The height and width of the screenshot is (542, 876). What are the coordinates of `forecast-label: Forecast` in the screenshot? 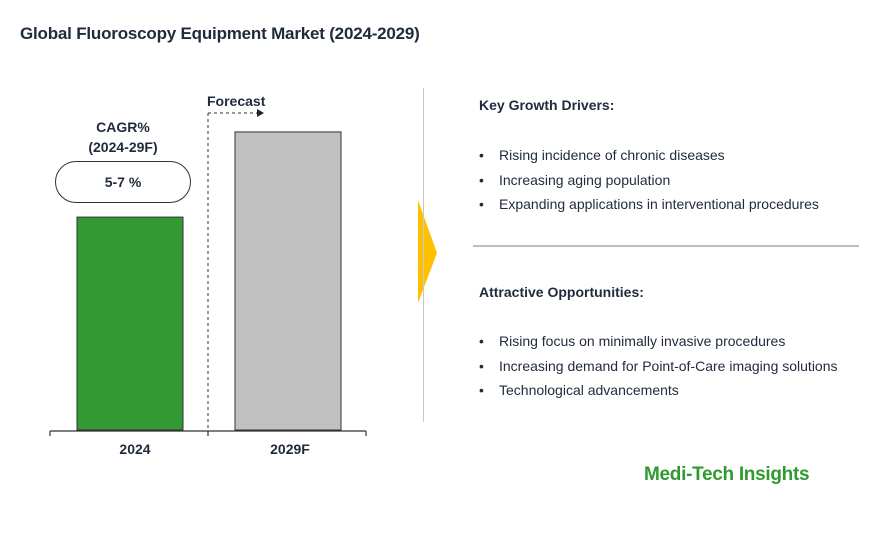 It's located at (236, 101).